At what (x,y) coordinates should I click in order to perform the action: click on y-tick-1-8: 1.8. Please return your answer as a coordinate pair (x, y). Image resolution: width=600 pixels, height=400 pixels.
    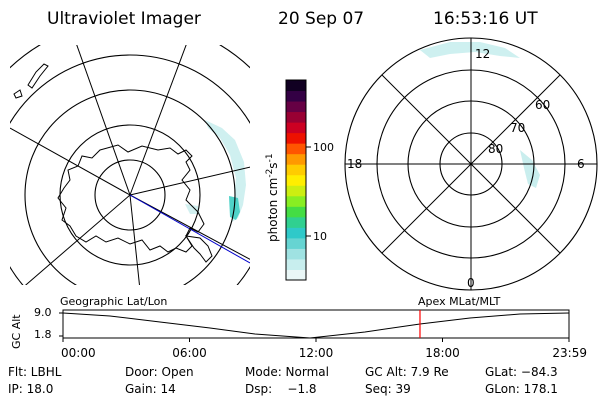
    Looking at the image, I should click on (43, 334).